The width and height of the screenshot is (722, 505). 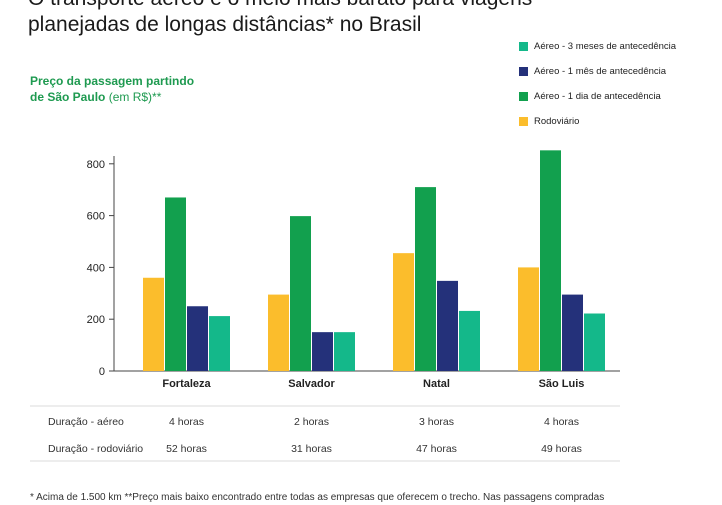 What do you see at coordinates (597, 121) in the screenshot?
I see `legend-item: Rodoviário` at bounding box center [597, 121].